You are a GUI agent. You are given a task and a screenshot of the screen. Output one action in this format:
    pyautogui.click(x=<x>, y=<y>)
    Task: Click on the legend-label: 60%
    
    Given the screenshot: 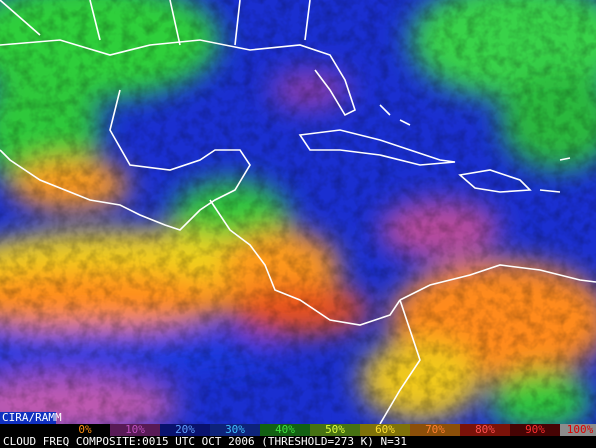 What is the action you would take?
    pyautogui.click(x=385, y=429)
    